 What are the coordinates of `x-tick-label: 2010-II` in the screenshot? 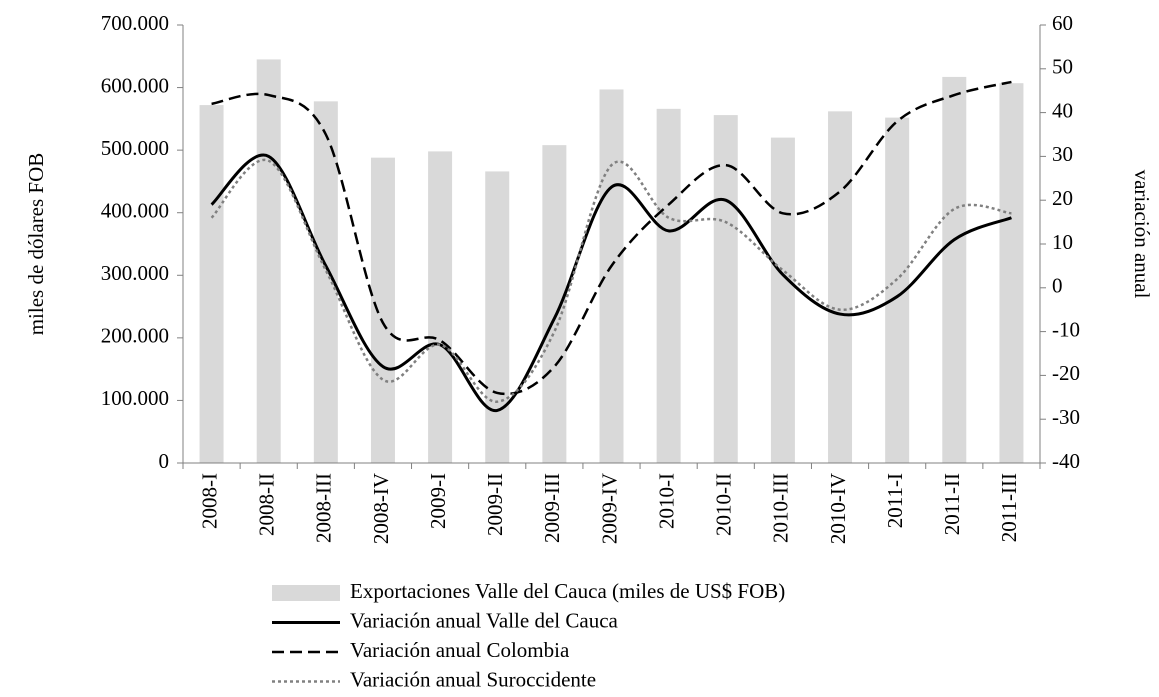 It's located at (724, 504).